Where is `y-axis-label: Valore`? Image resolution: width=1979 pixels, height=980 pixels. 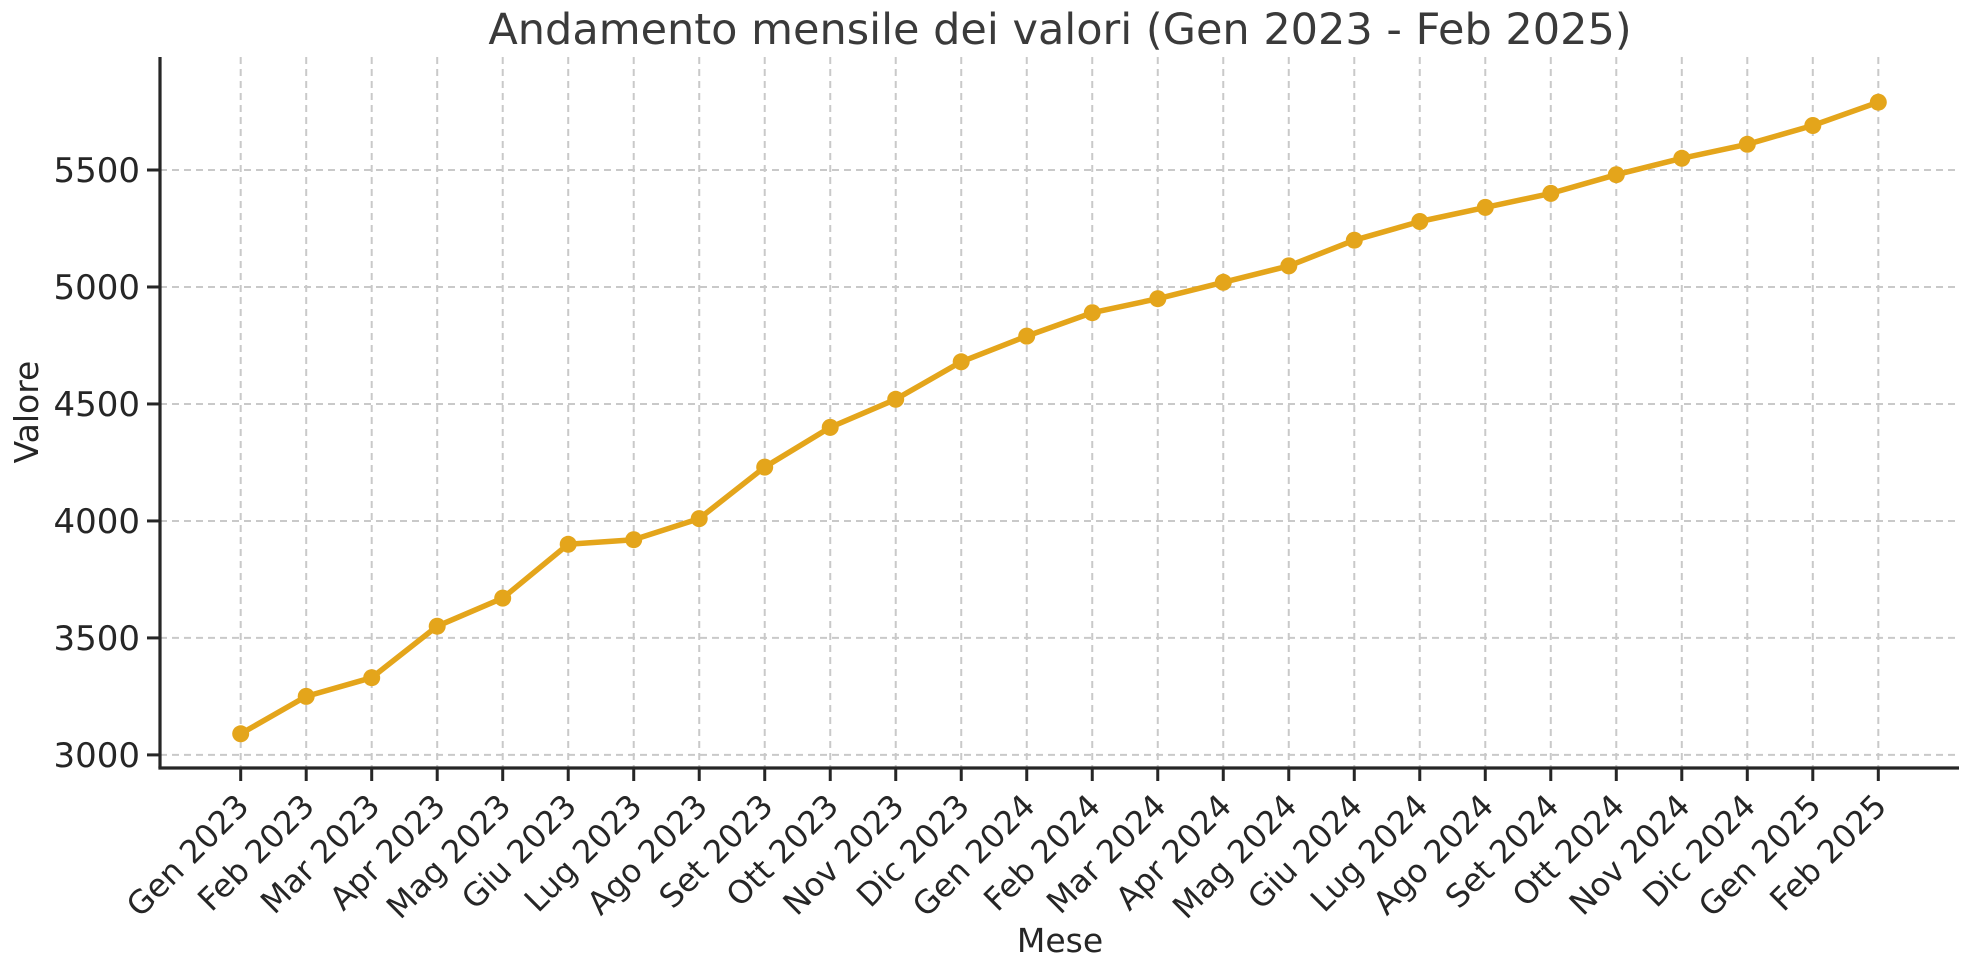
y-axis-label: Valore is located at coordinates (26, 412).